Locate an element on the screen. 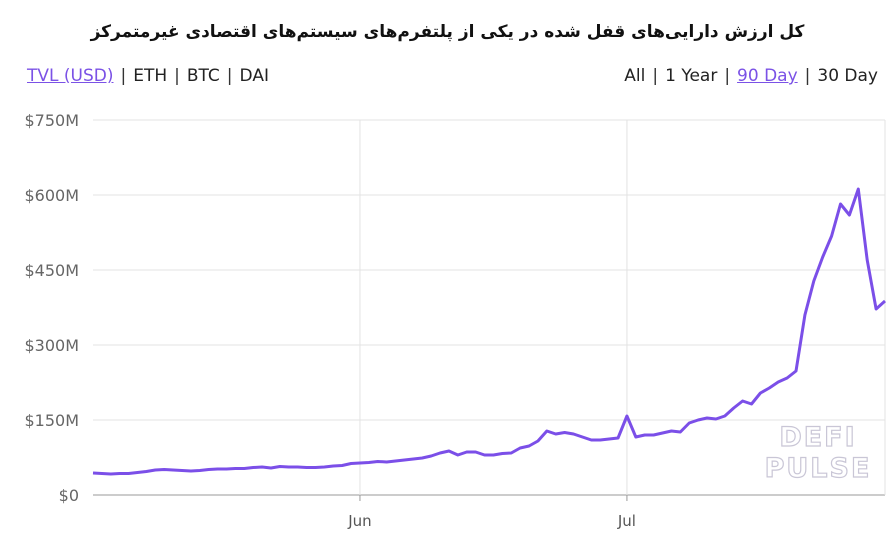 This screenshot has height=534, width=895. y-tick-label: $450M is located at coordinates (51, 270).